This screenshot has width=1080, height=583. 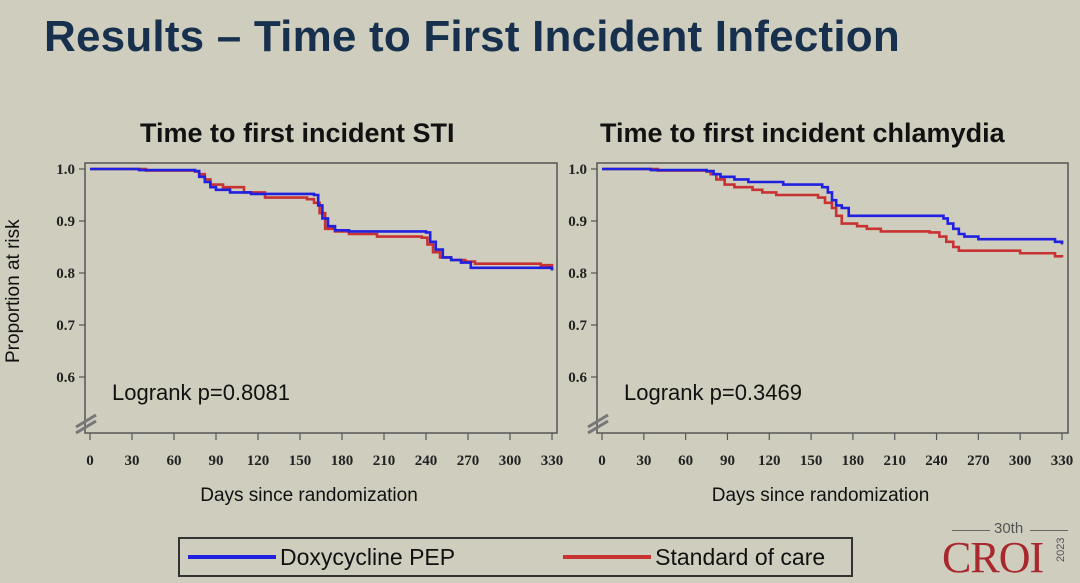 I want to click on chart-title-sti: Time to first incident STI, so click(x=297, y=133).